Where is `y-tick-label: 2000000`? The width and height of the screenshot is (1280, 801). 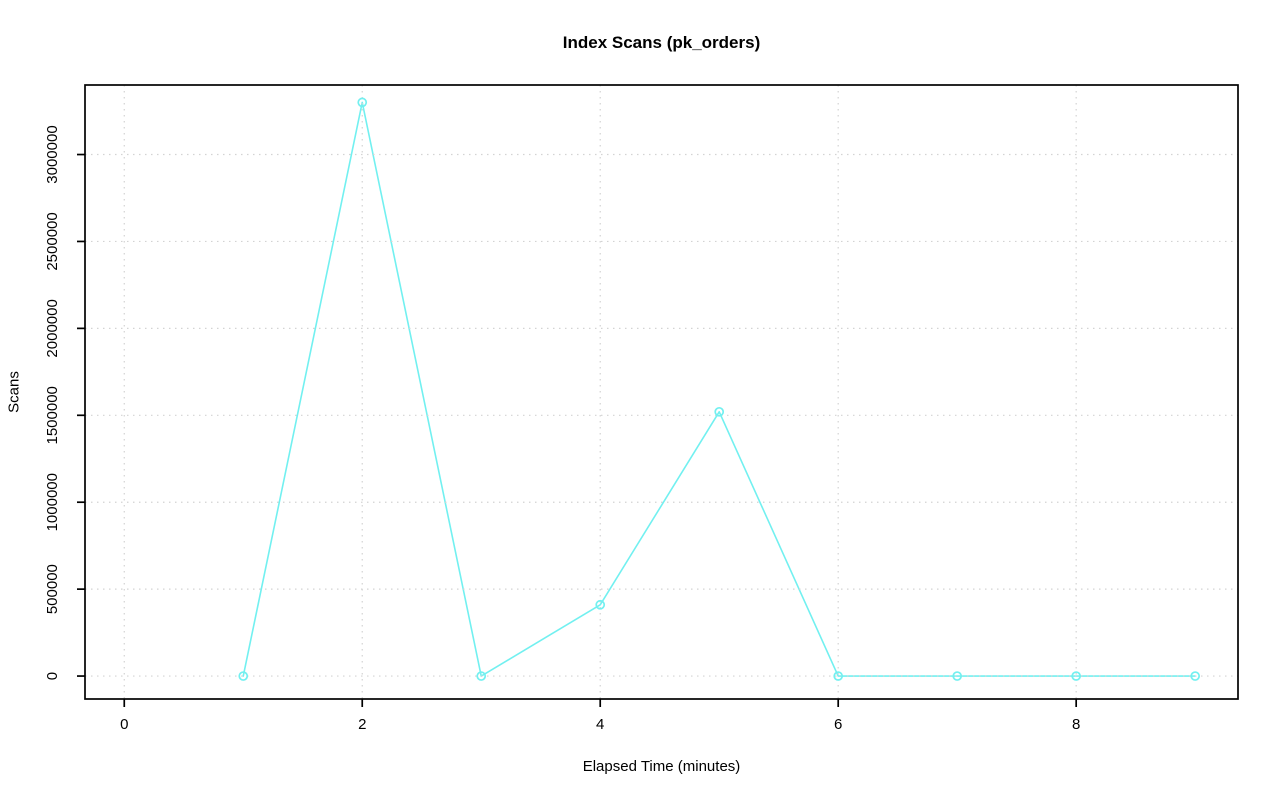 y-tick-label: 2000000 is located at coordinates (52, 328).